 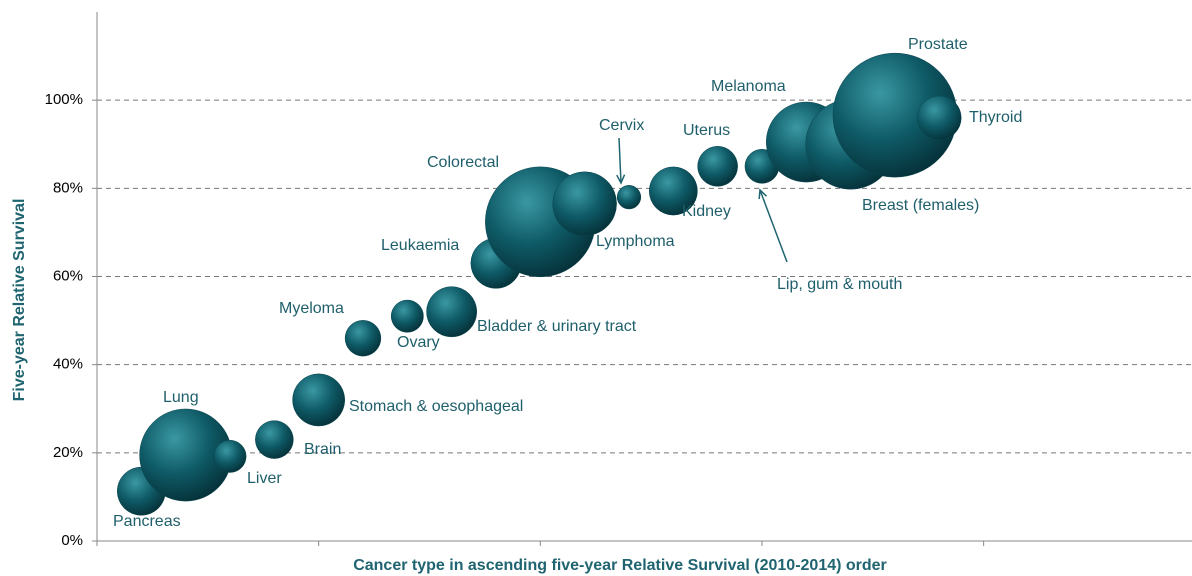 I want to click on bubble-label: Stomach & oesophageal, so click(x=436, y=406).